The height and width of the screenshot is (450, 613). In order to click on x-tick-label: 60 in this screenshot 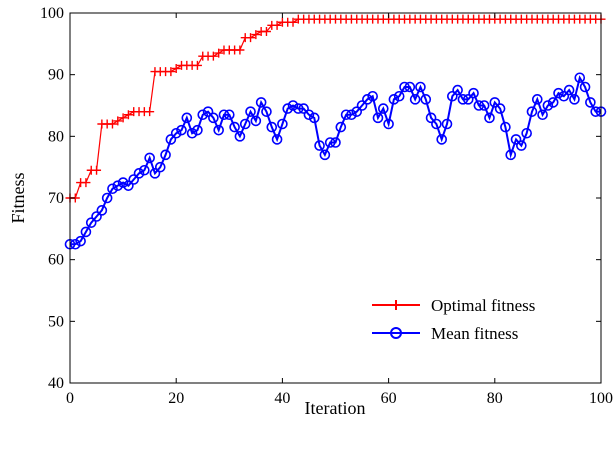, I will do `click(389, 398)`.